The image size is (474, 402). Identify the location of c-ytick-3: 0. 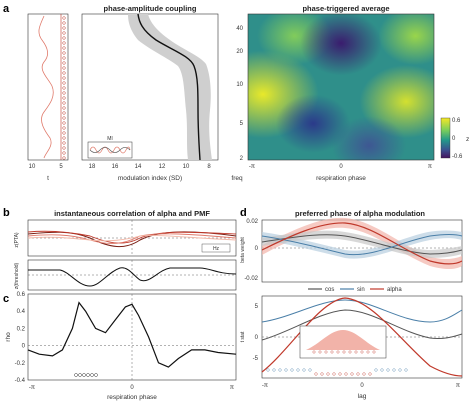
(24, 347).